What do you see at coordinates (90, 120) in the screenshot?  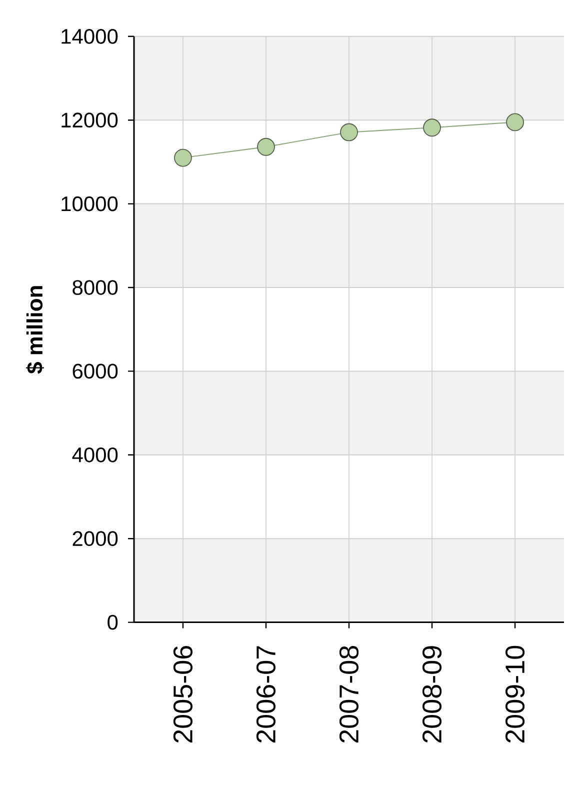 I see `y-tick-label: 12000` at bounding box center [90, 120].